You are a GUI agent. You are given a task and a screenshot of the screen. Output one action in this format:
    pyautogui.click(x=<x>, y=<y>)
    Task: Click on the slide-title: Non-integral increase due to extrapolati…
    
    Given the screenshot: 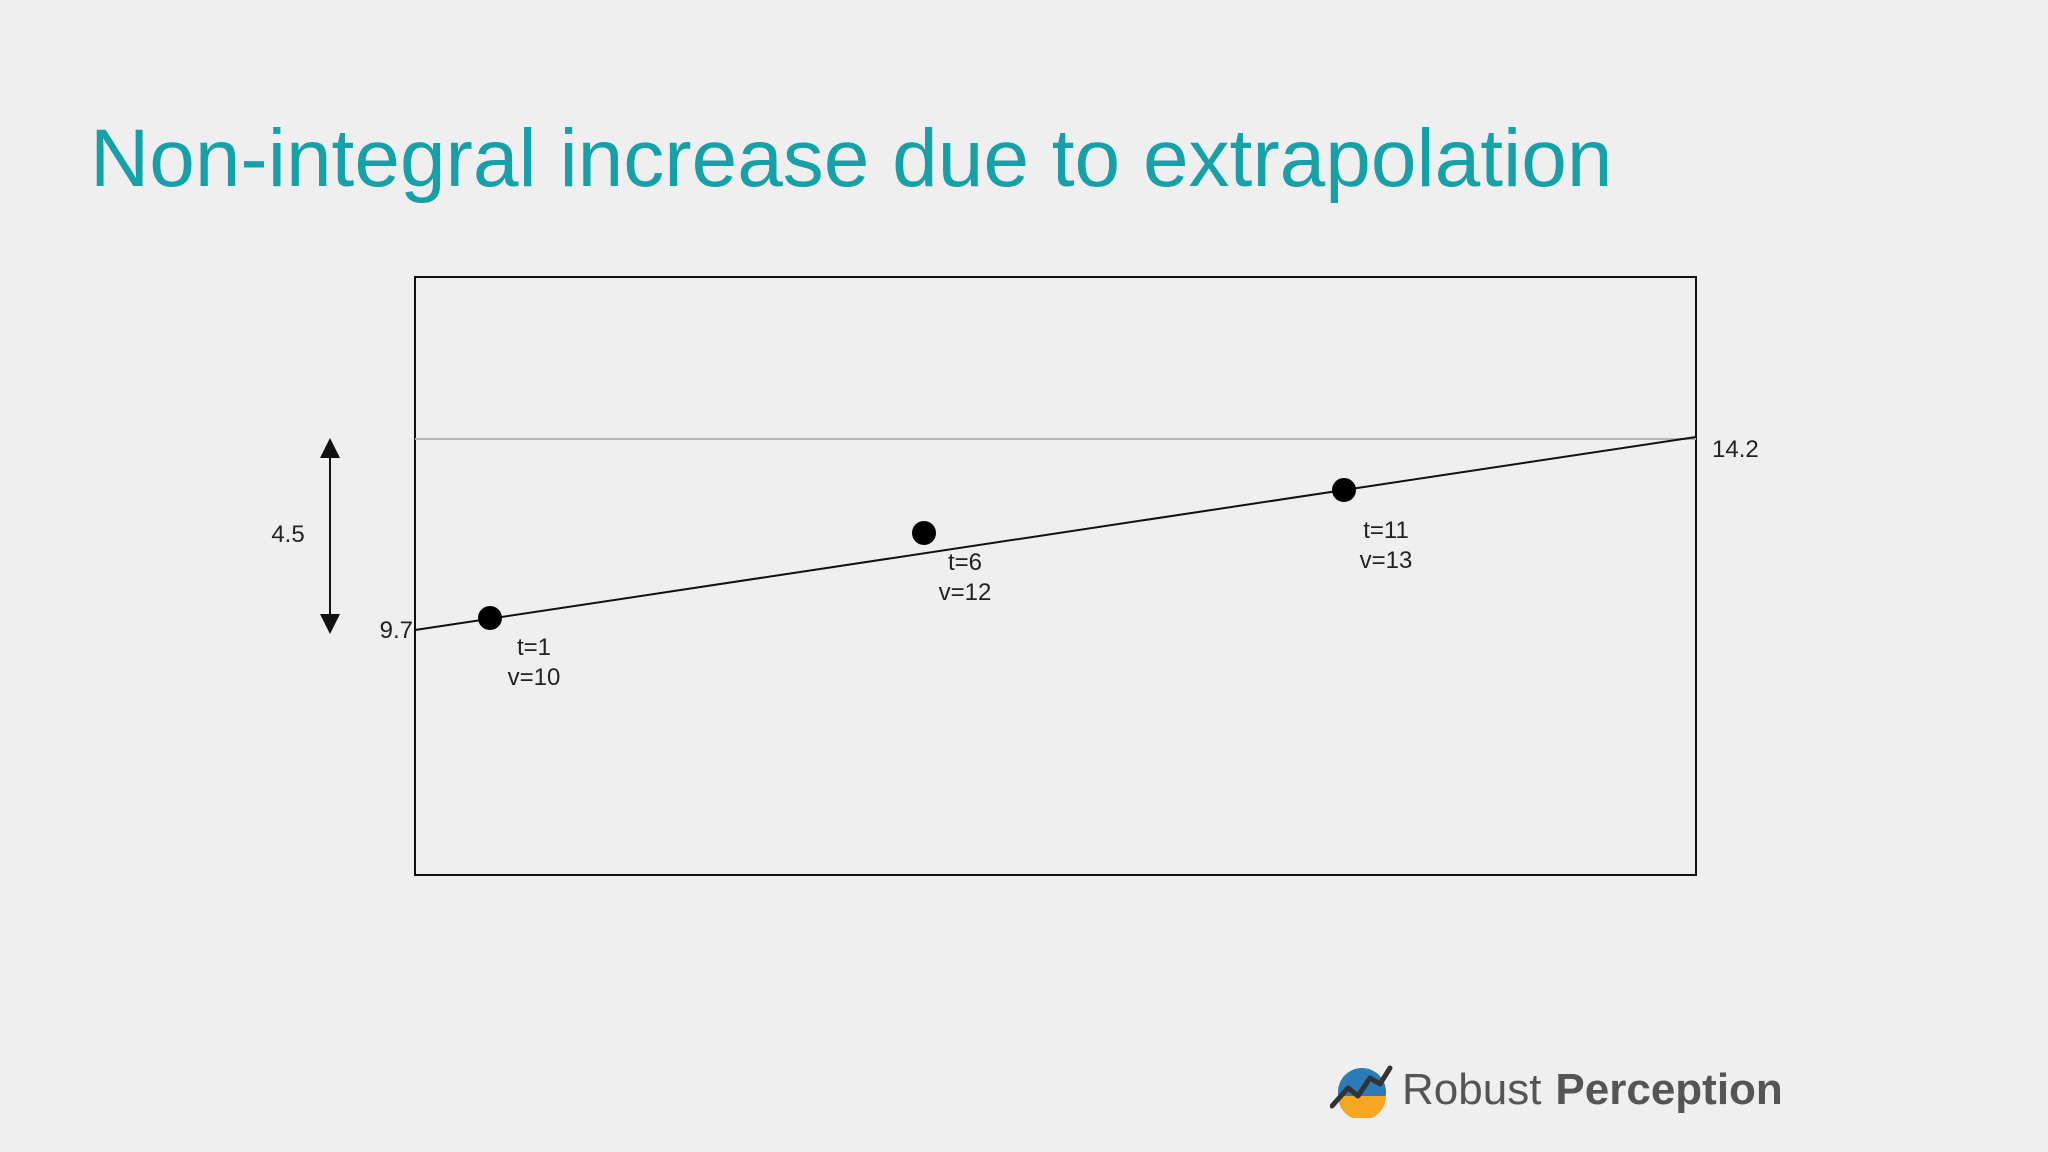 What is the action you would take?
    pyautogui.click(x=851, y=158)
    